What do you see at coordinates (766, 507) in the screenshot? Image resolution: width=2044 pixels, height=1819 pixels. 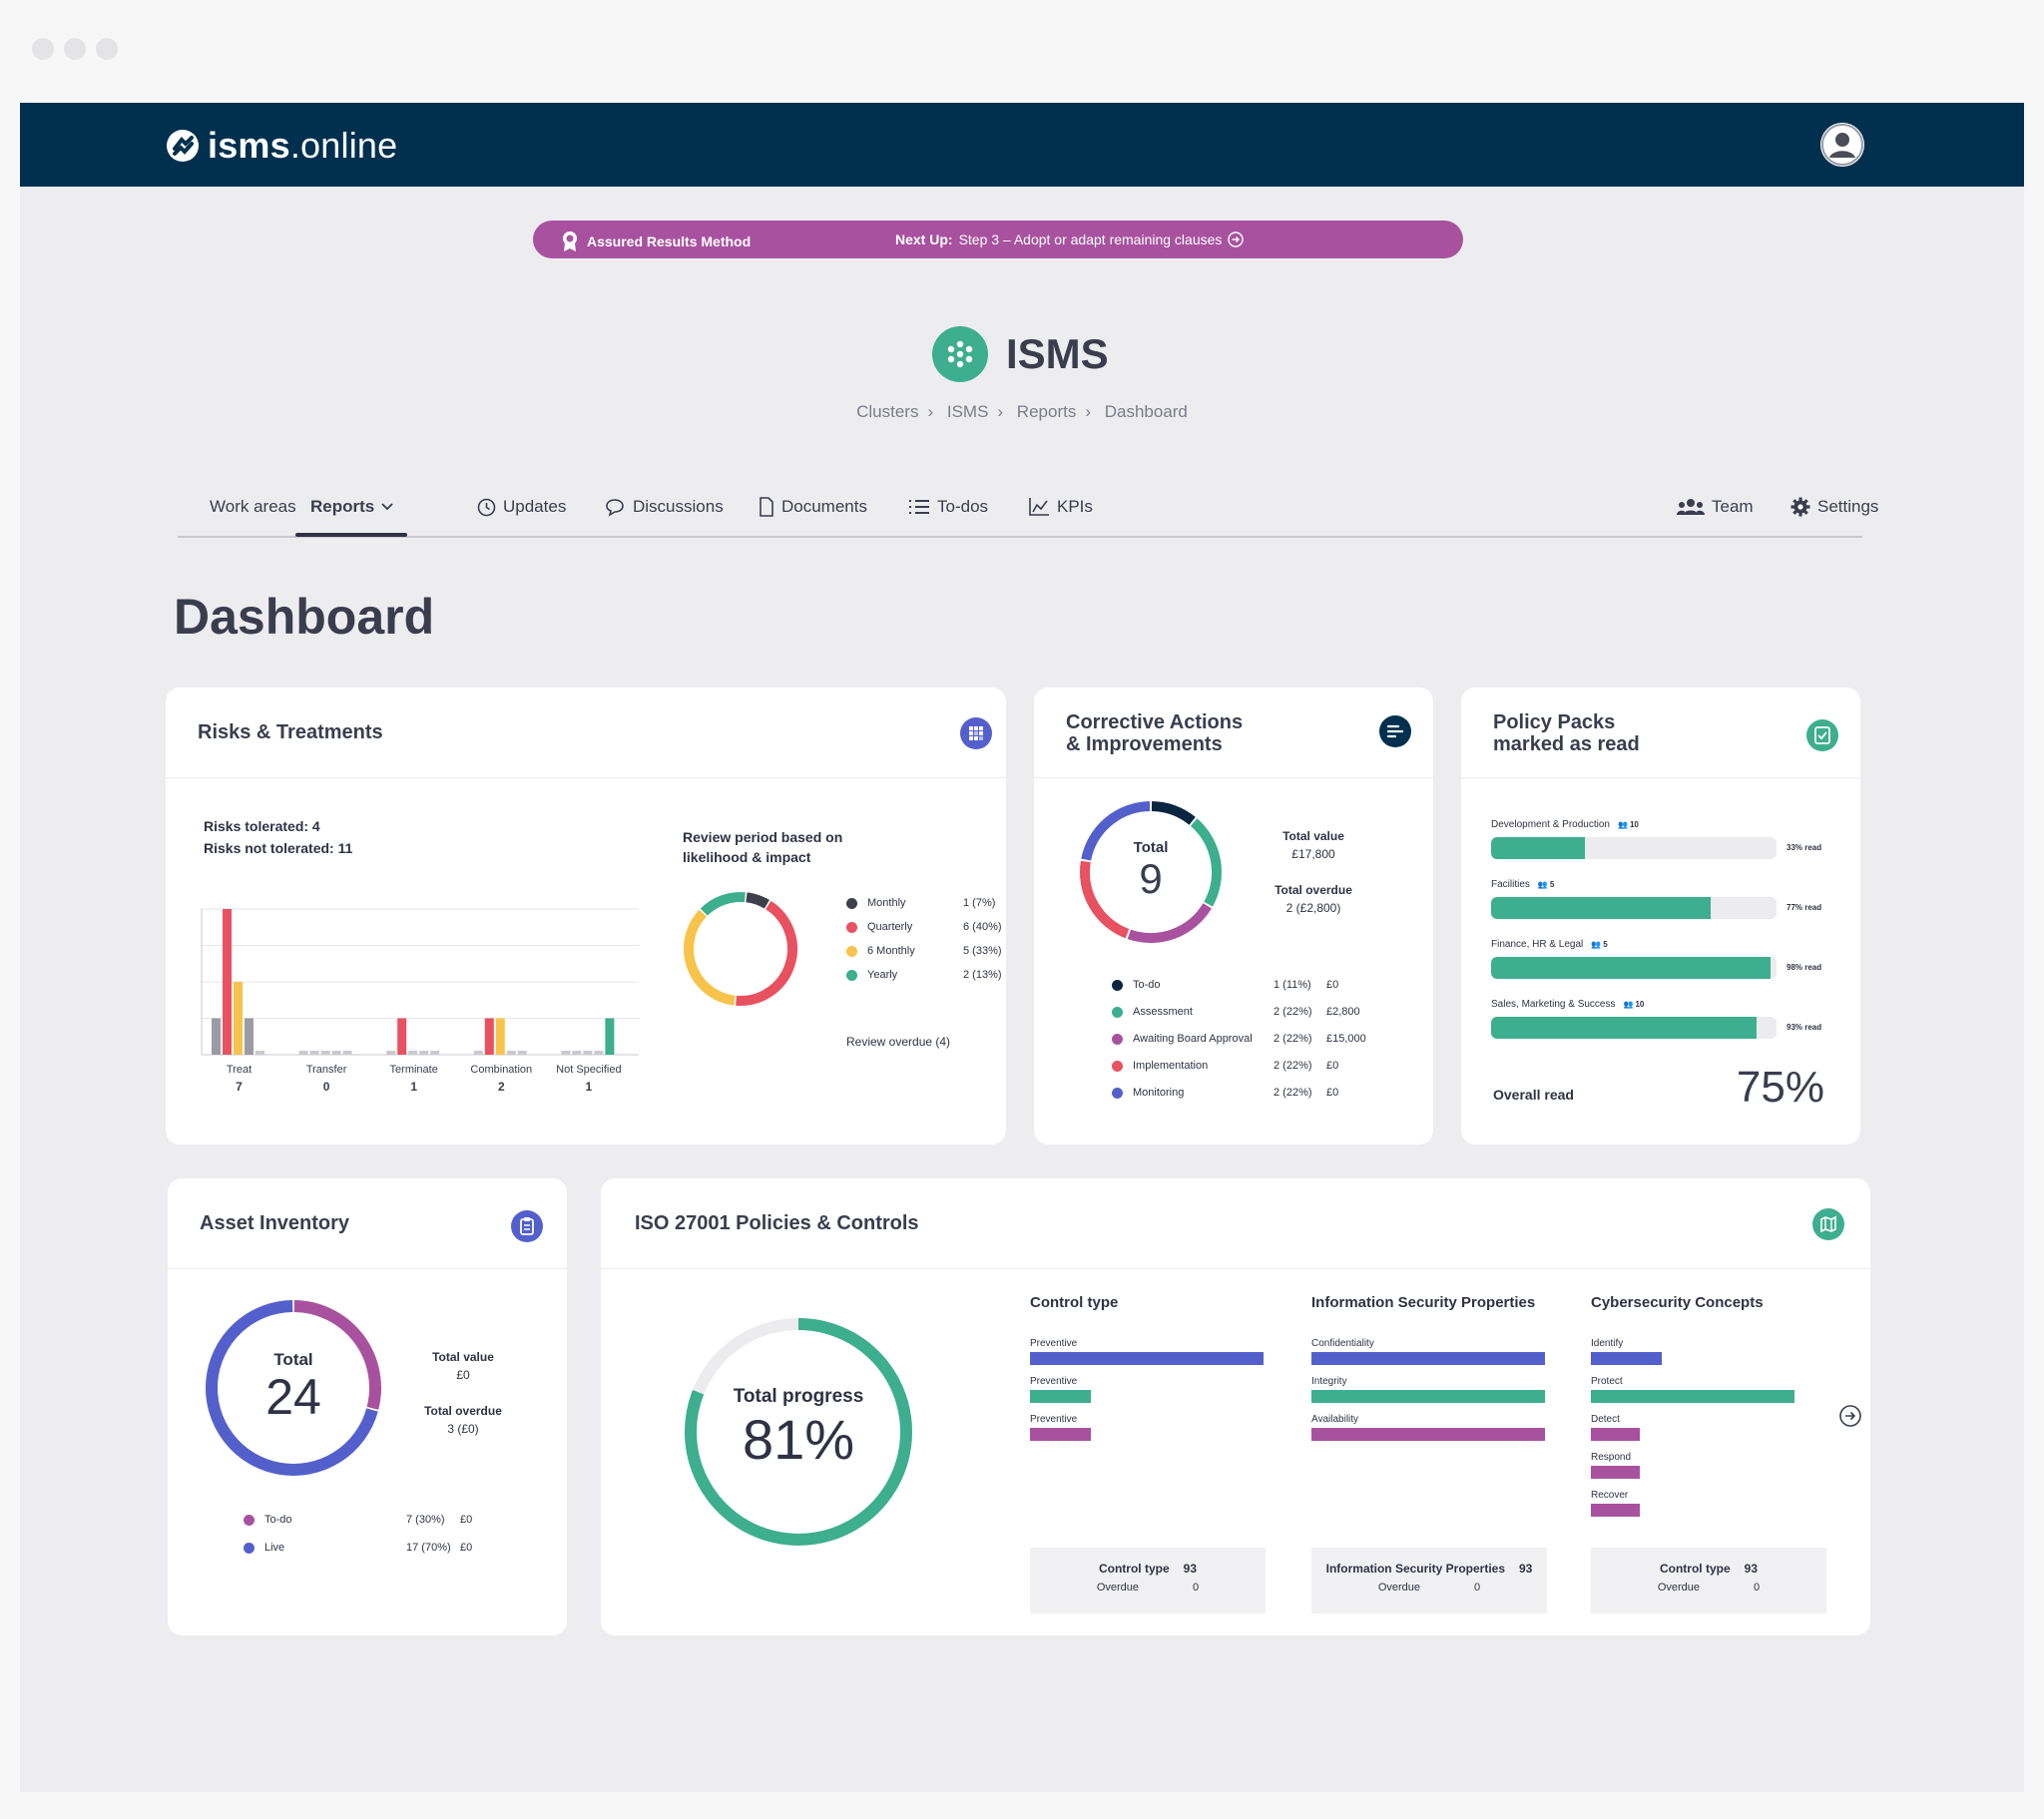 I see `document-icon` at bounding box center [766, 507].